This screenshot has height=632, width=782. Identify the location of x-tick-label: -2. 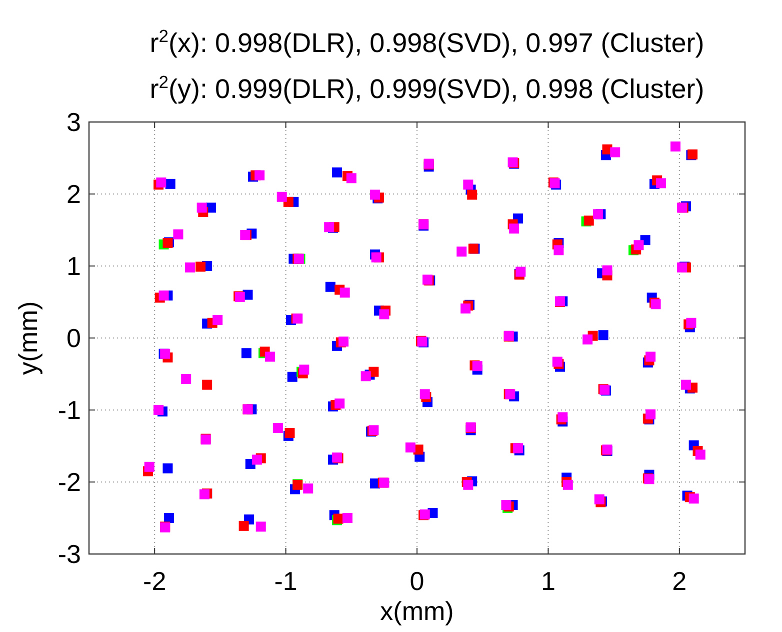
(154, 581).